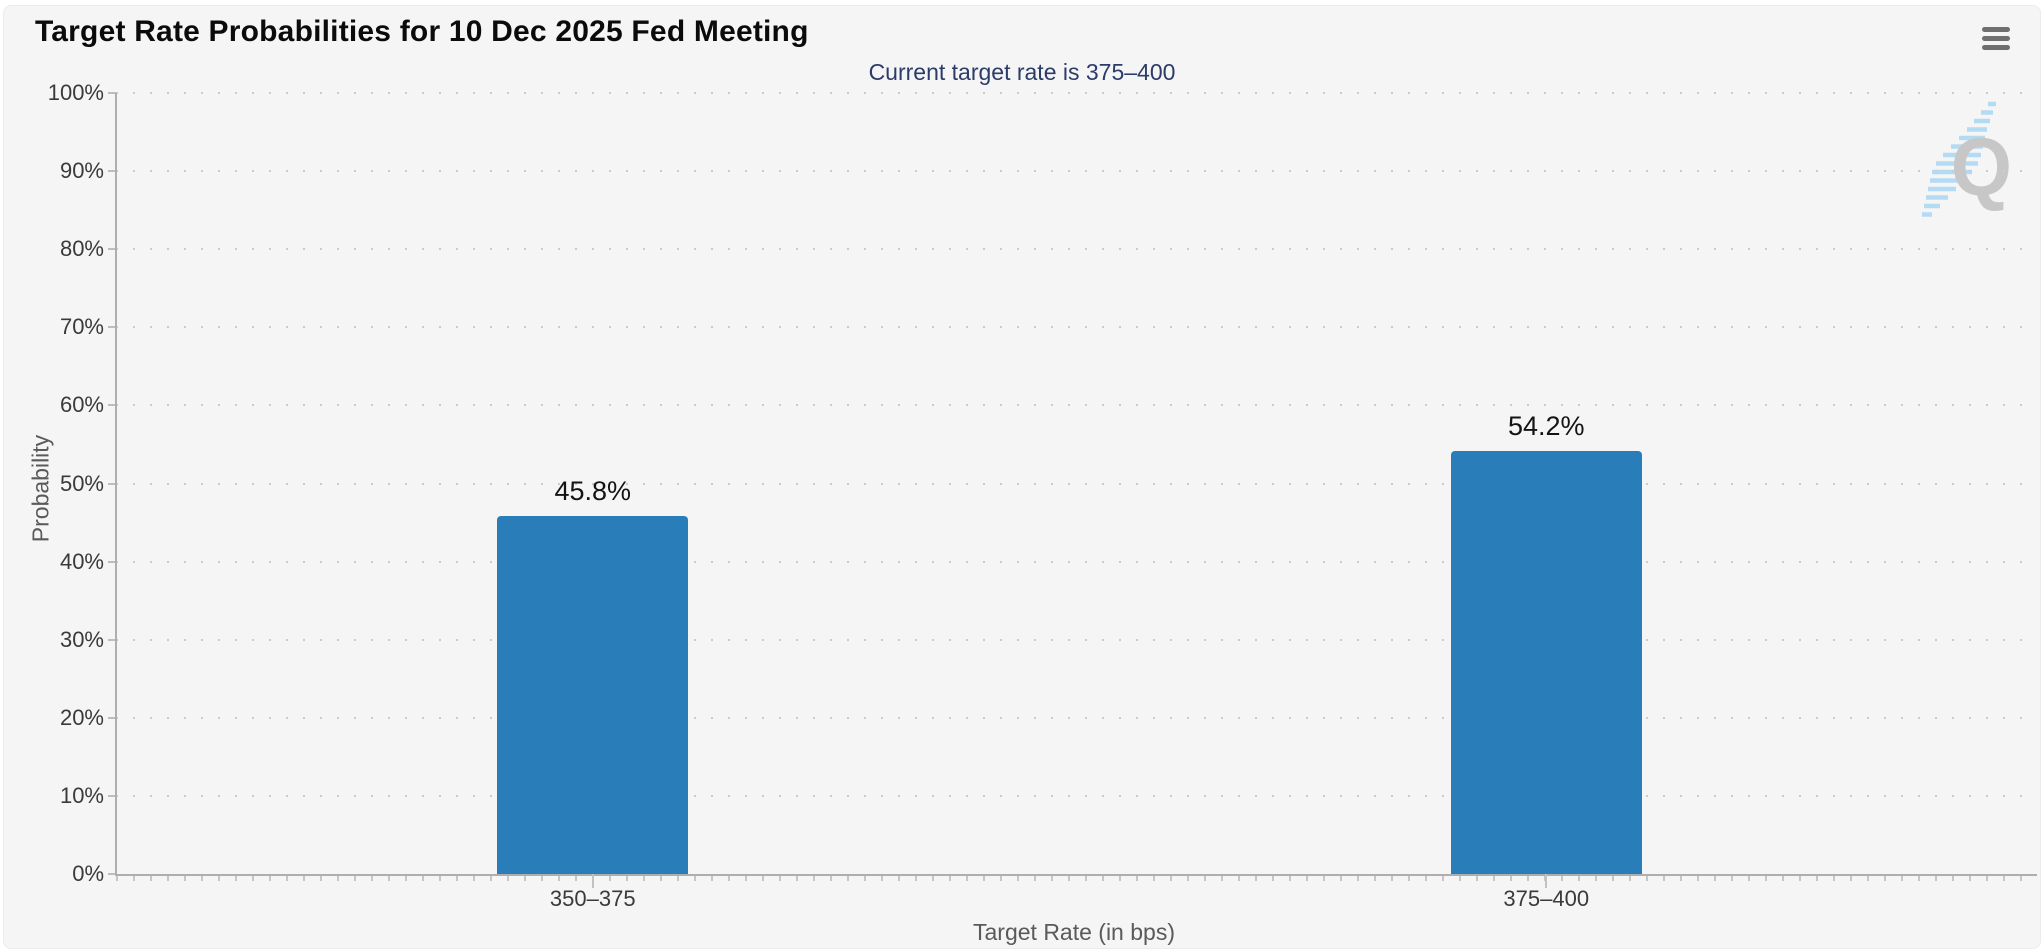 The width and height of the screenshot is (2044, 952). I want to click on y-axis-line, so click(116, 484).